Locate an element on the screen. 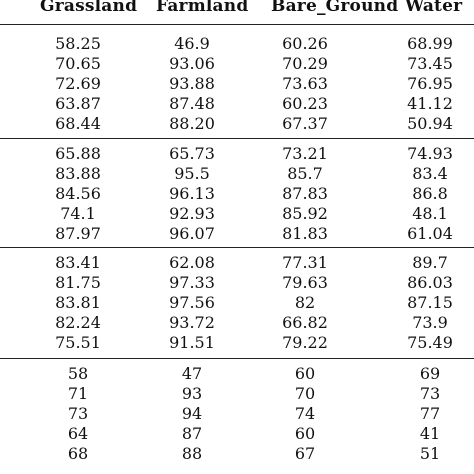  cell-bare-ground: 87.83 is located at coordinates (305, 193).